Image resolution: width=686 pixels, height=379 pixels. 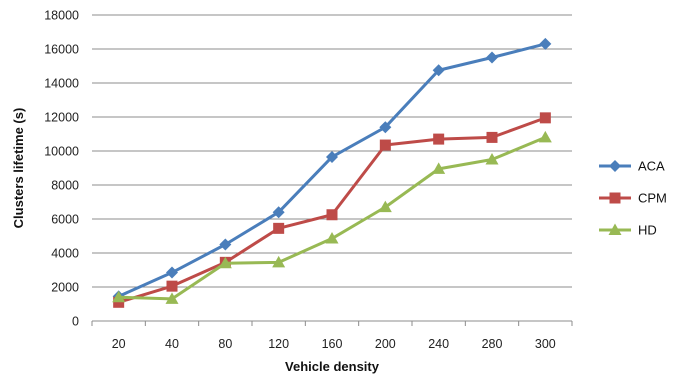 What do you see at coordinates (61, 152) in the screenshot?
I see `y-tick-label: 10000` at bounding box center [61, 152].